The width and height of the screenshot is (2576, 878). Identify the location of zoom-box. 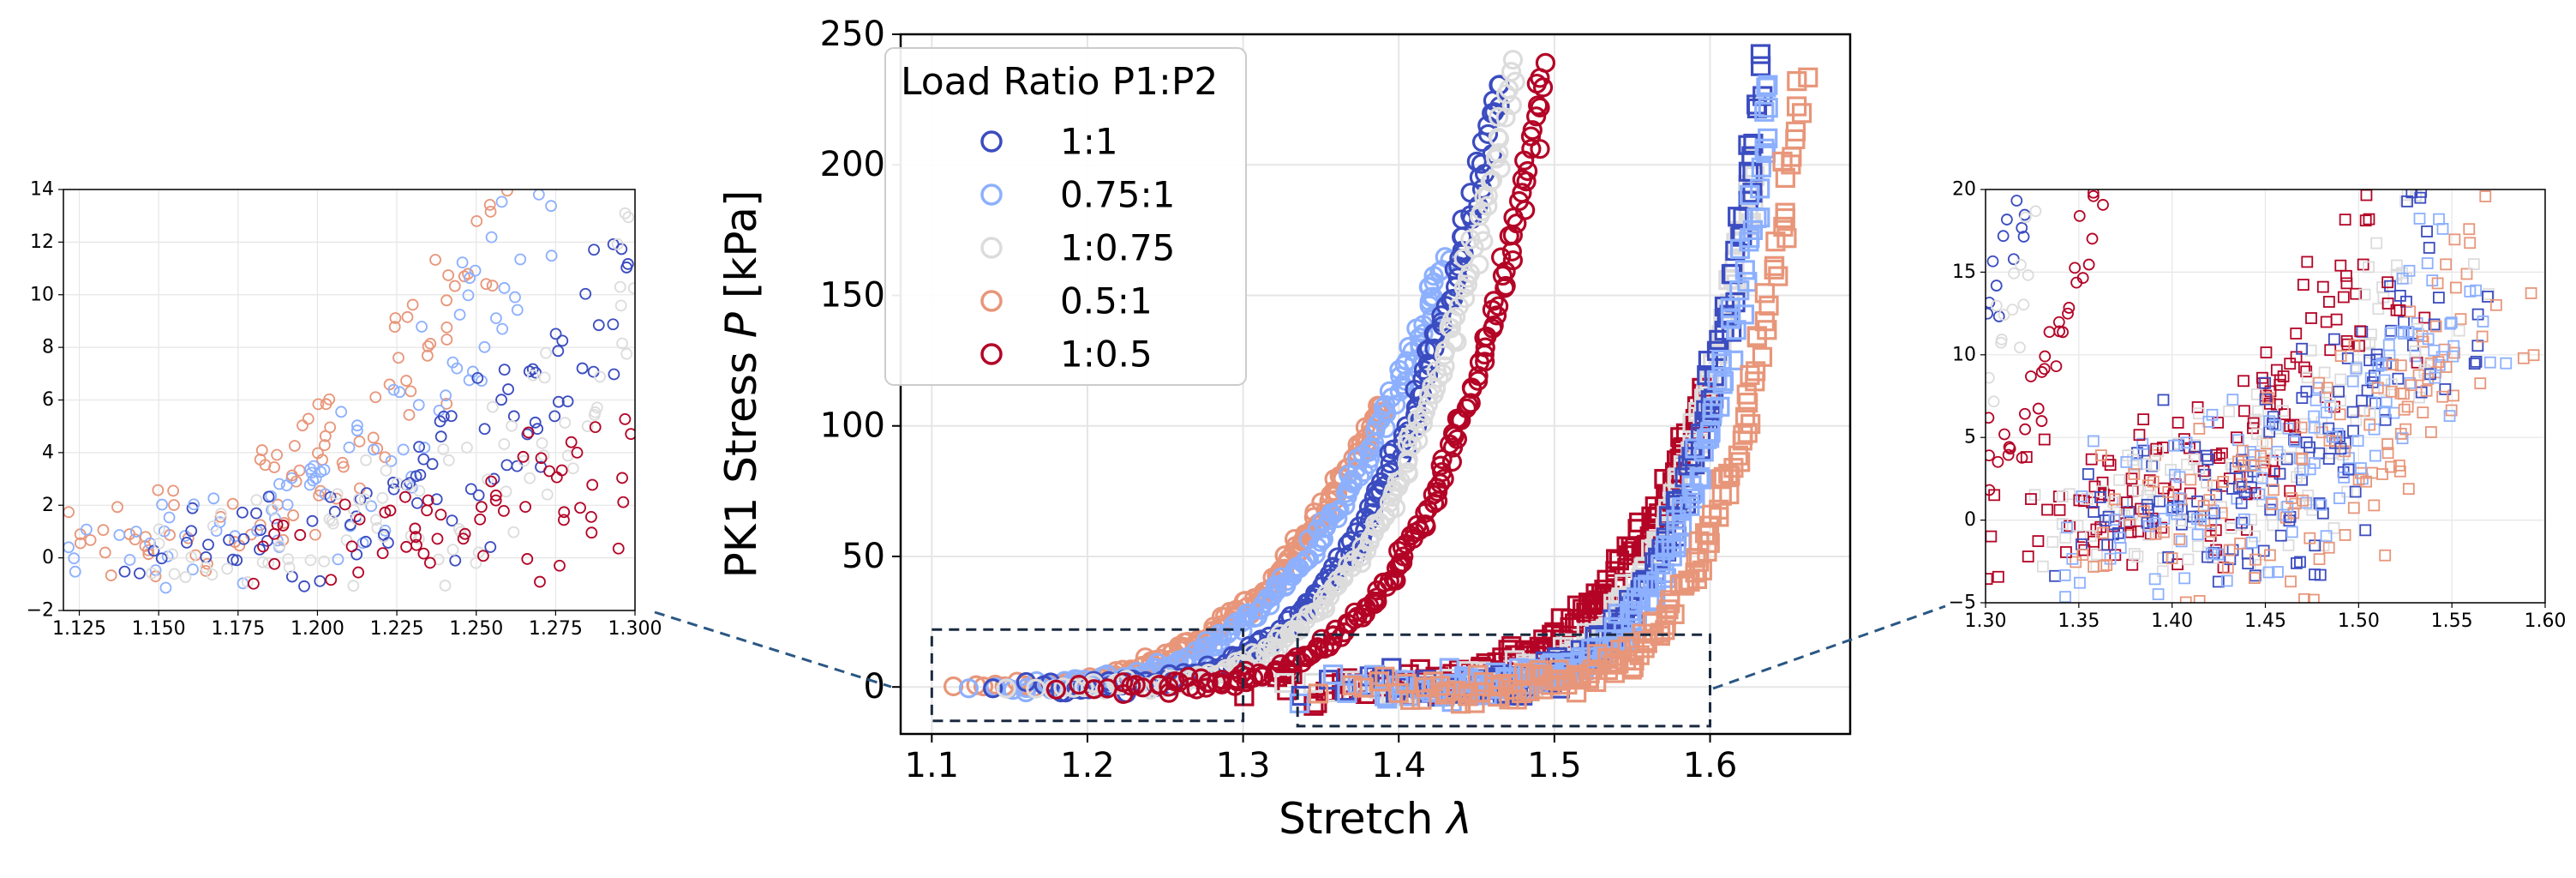
(1504, 680).